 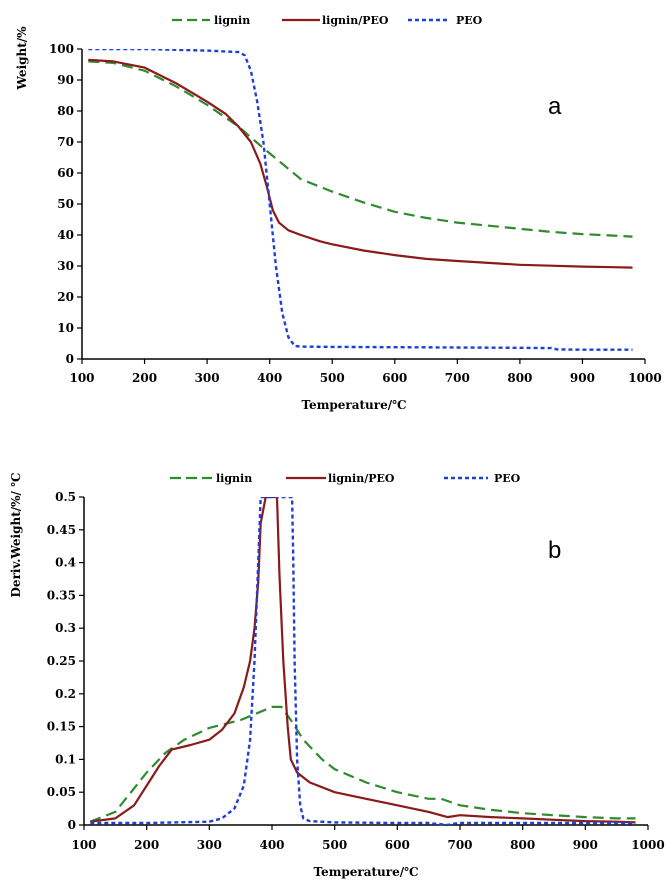 What do you see at coordinates (469, 20) in the screenshot?
I see `legend-label-peo-a: PEO` at bounding box center [469, 20].